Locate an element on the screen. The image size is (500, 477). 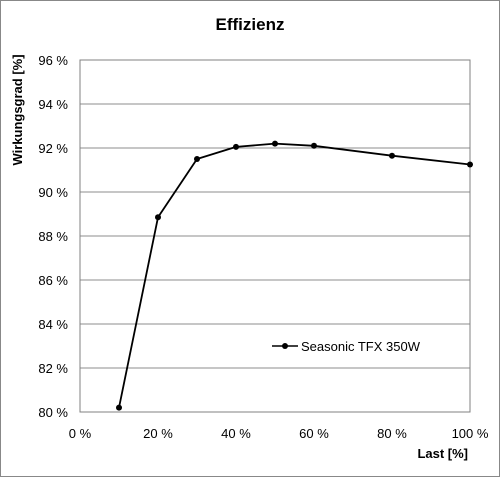
y-tick-label: 88 % is located at coordinates (53, 236).